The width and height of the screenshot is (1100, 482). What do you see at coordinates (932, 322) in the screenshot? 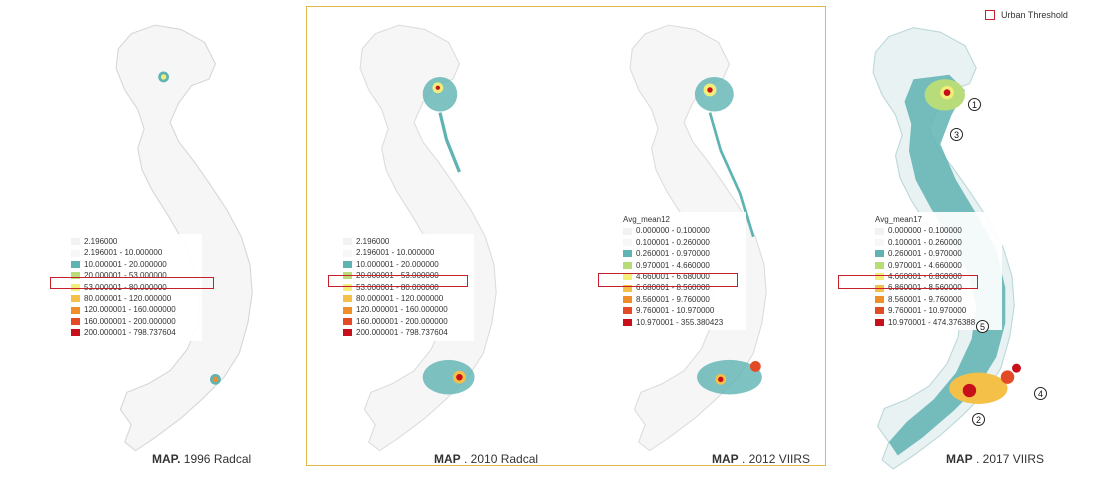
I see `legend-label: 10.970001 - 474.376388` at bounding box center [932, 322].